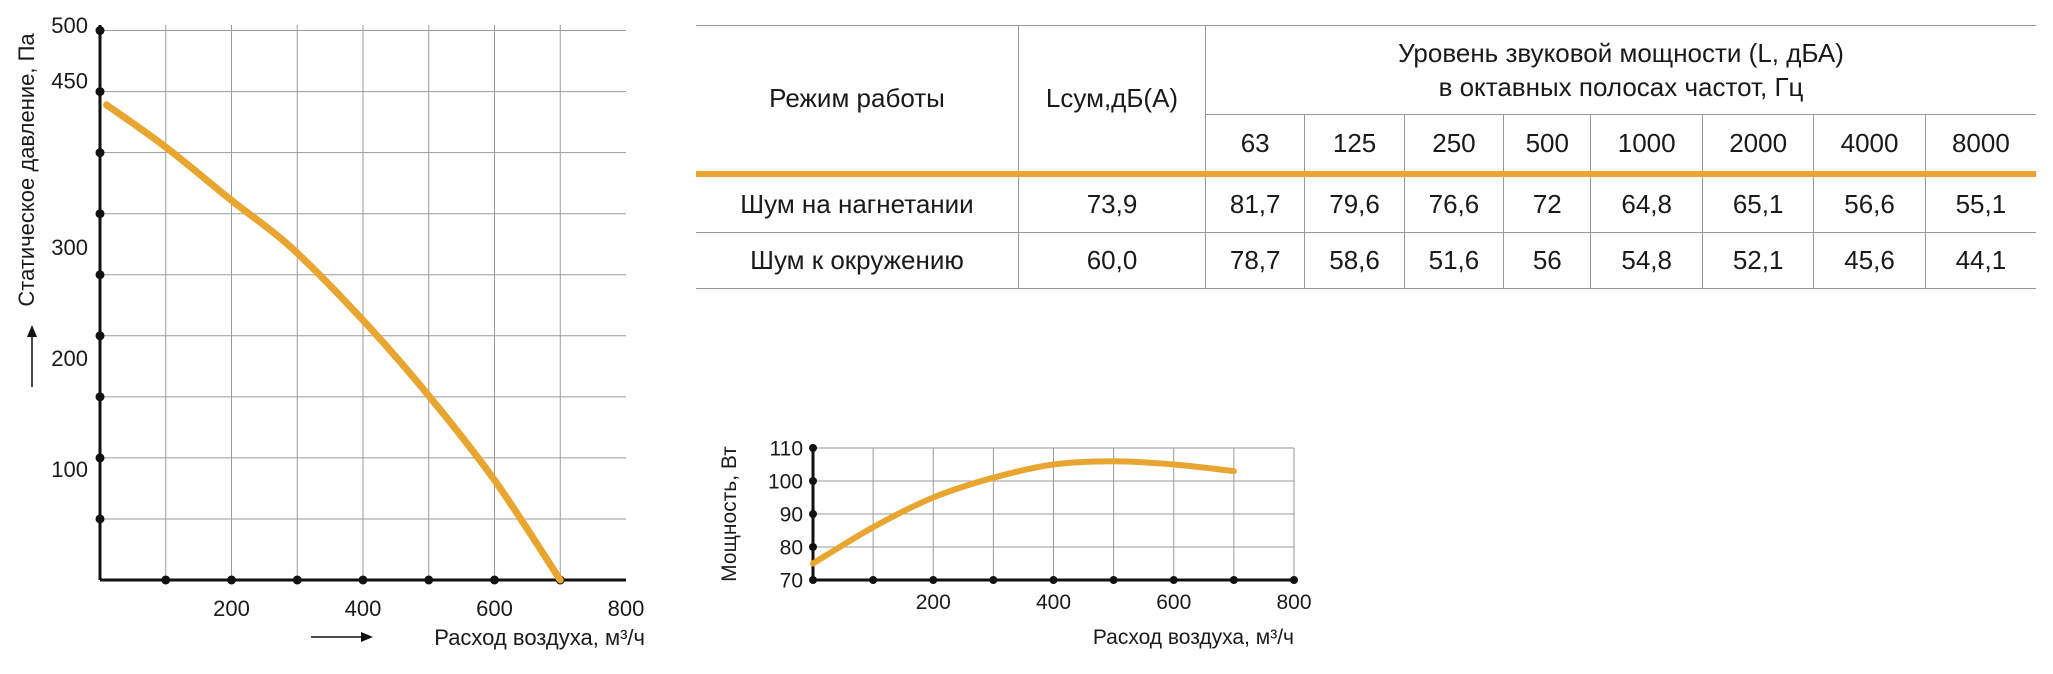  I want to click on series-line, so click(1023, 512).